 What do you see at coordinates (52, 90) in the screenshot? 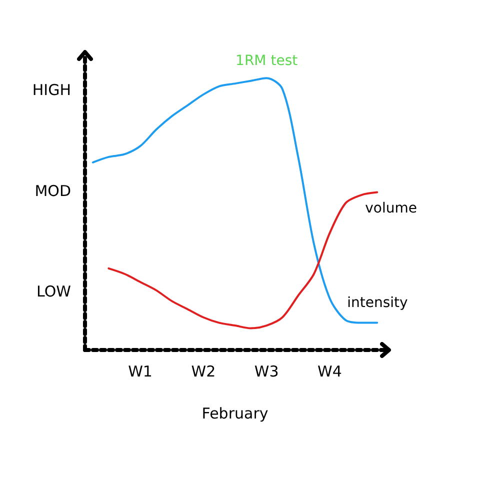
I see `text: HIGH` at bounding box center [52, 90].